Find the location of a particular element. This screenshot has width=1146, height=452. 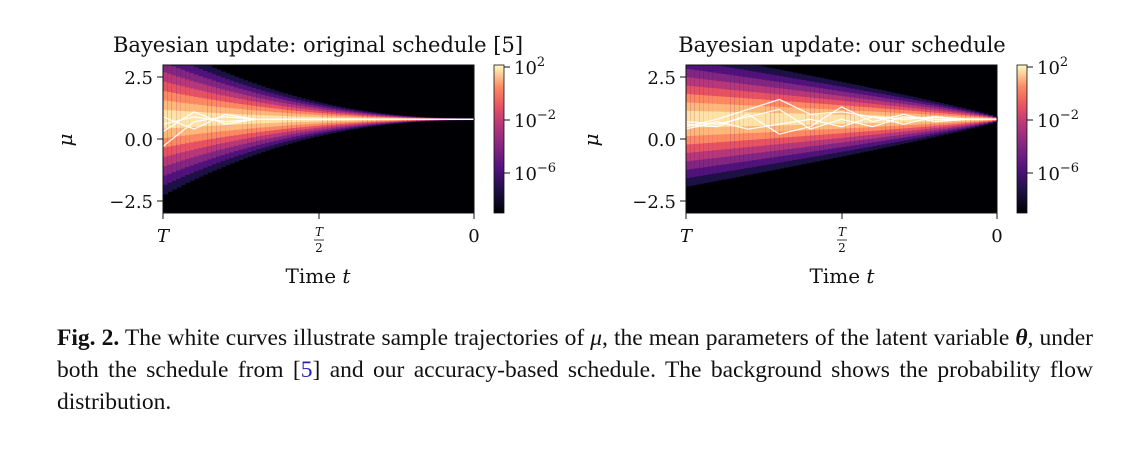

caption-math-mu: μ is located at coordinates (596, 338).